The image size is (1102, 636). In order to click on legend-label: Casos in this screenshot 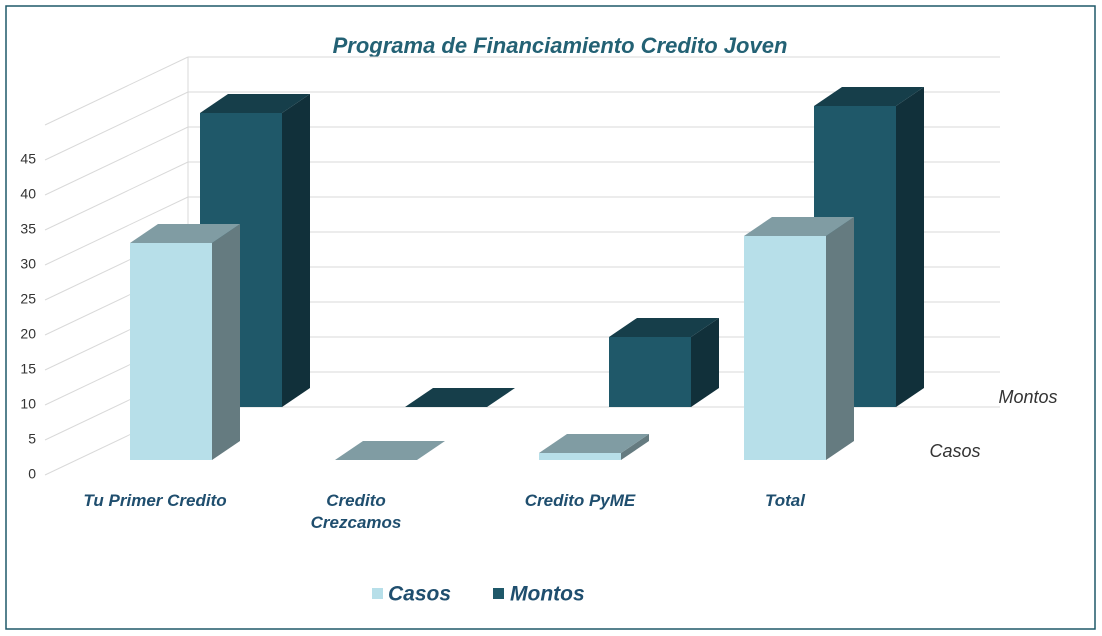, I will do `click(419, 594)`.